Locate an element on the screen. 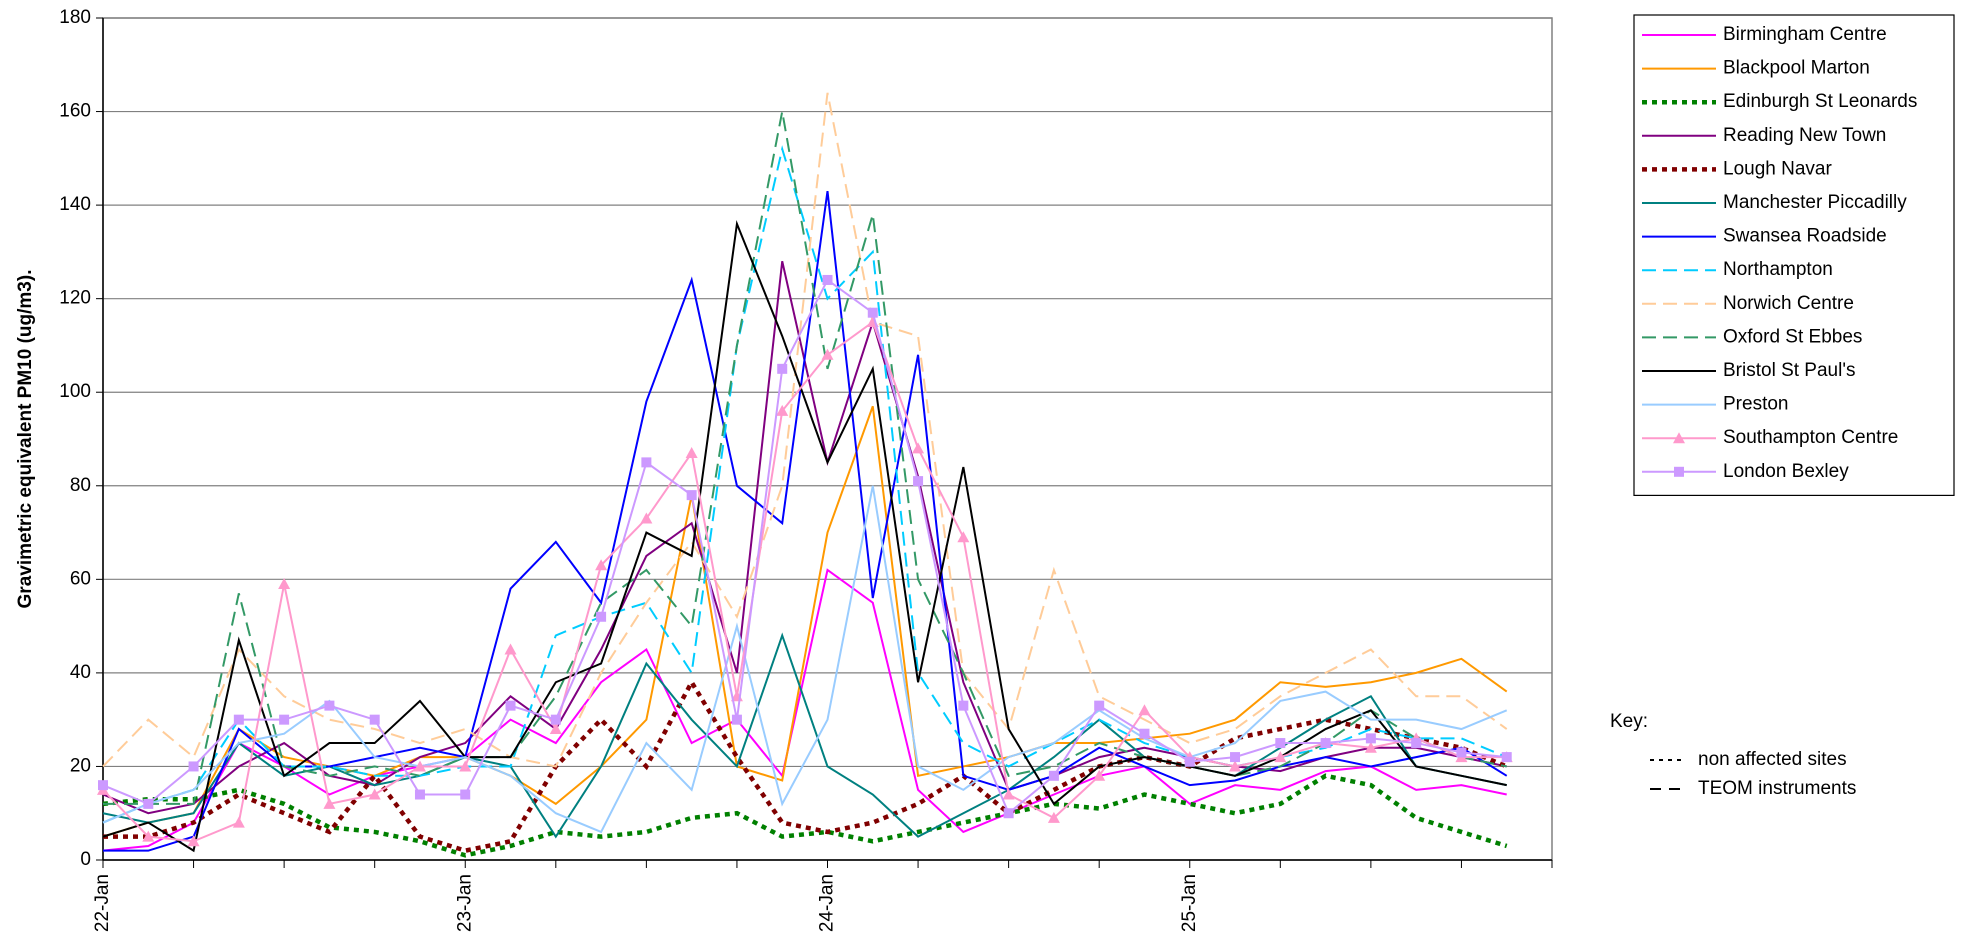 This screenshot has width=1966, height=952. y-tick-label: 180 is located at coordinates (75, 17).